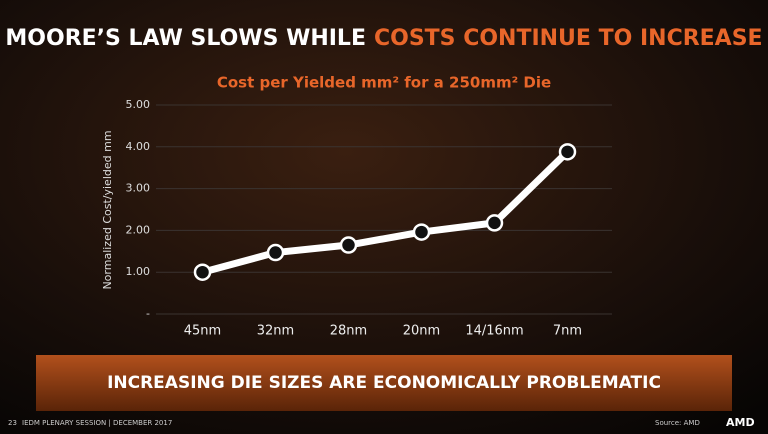  What do you see at coordinates (385, 212) in the screenshot?
I see `line` at bounding box center [385, 212].